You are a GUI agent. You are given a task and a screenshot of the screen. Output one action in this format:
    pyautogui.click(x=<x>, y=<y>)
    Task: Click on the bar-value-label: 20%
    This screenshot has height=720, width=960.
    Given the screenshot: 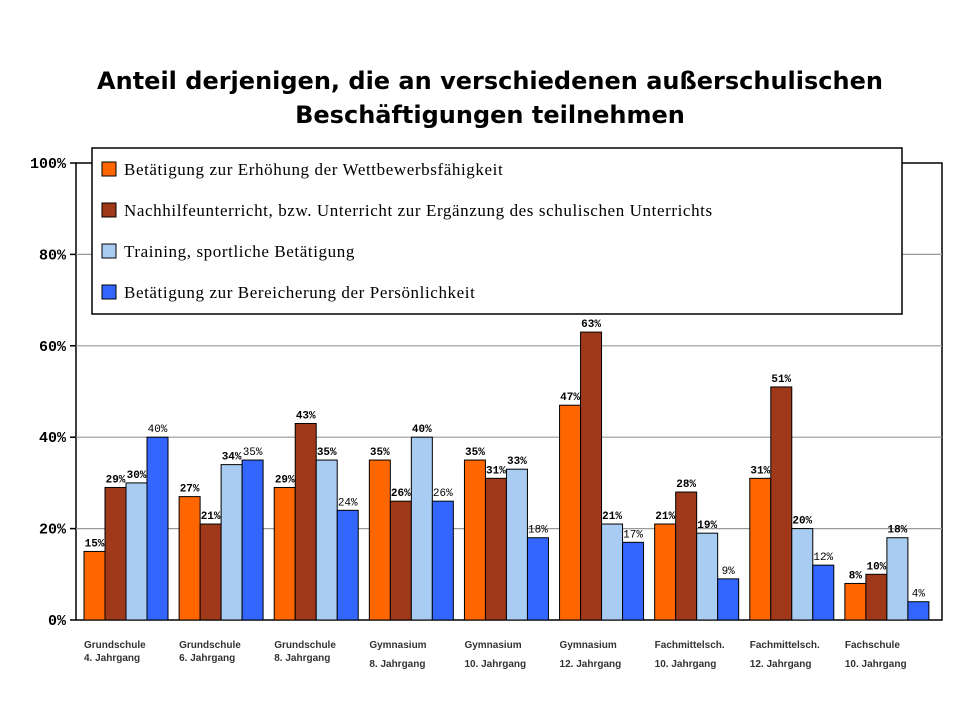 What is the action you would take?
    pyautogui.click(x=802, y=522)
    